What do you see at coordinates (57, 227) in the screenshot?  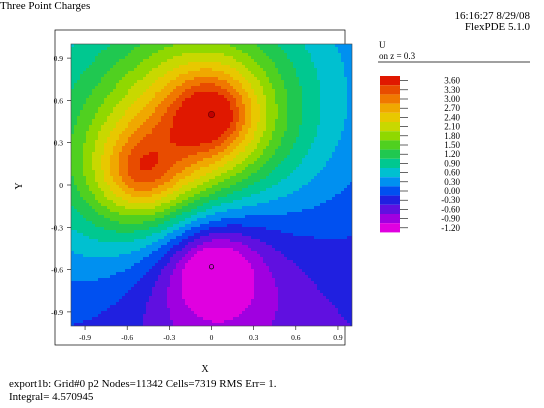 I see `y-tick-label: -0.3` at bounding box center [57, 227].